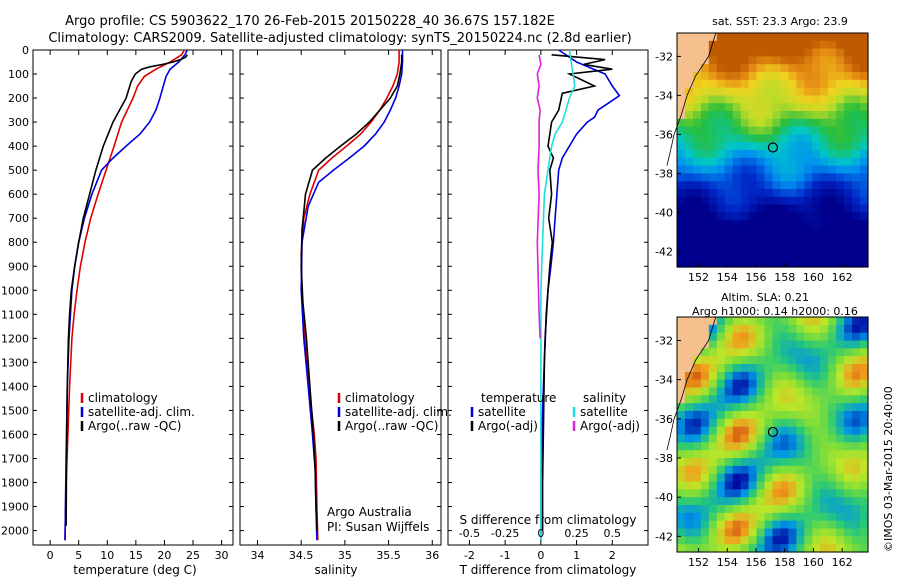  Describe the element at coordinates (18, 74) in the screenshot. I see `depth-tick-label: 100` at that location.